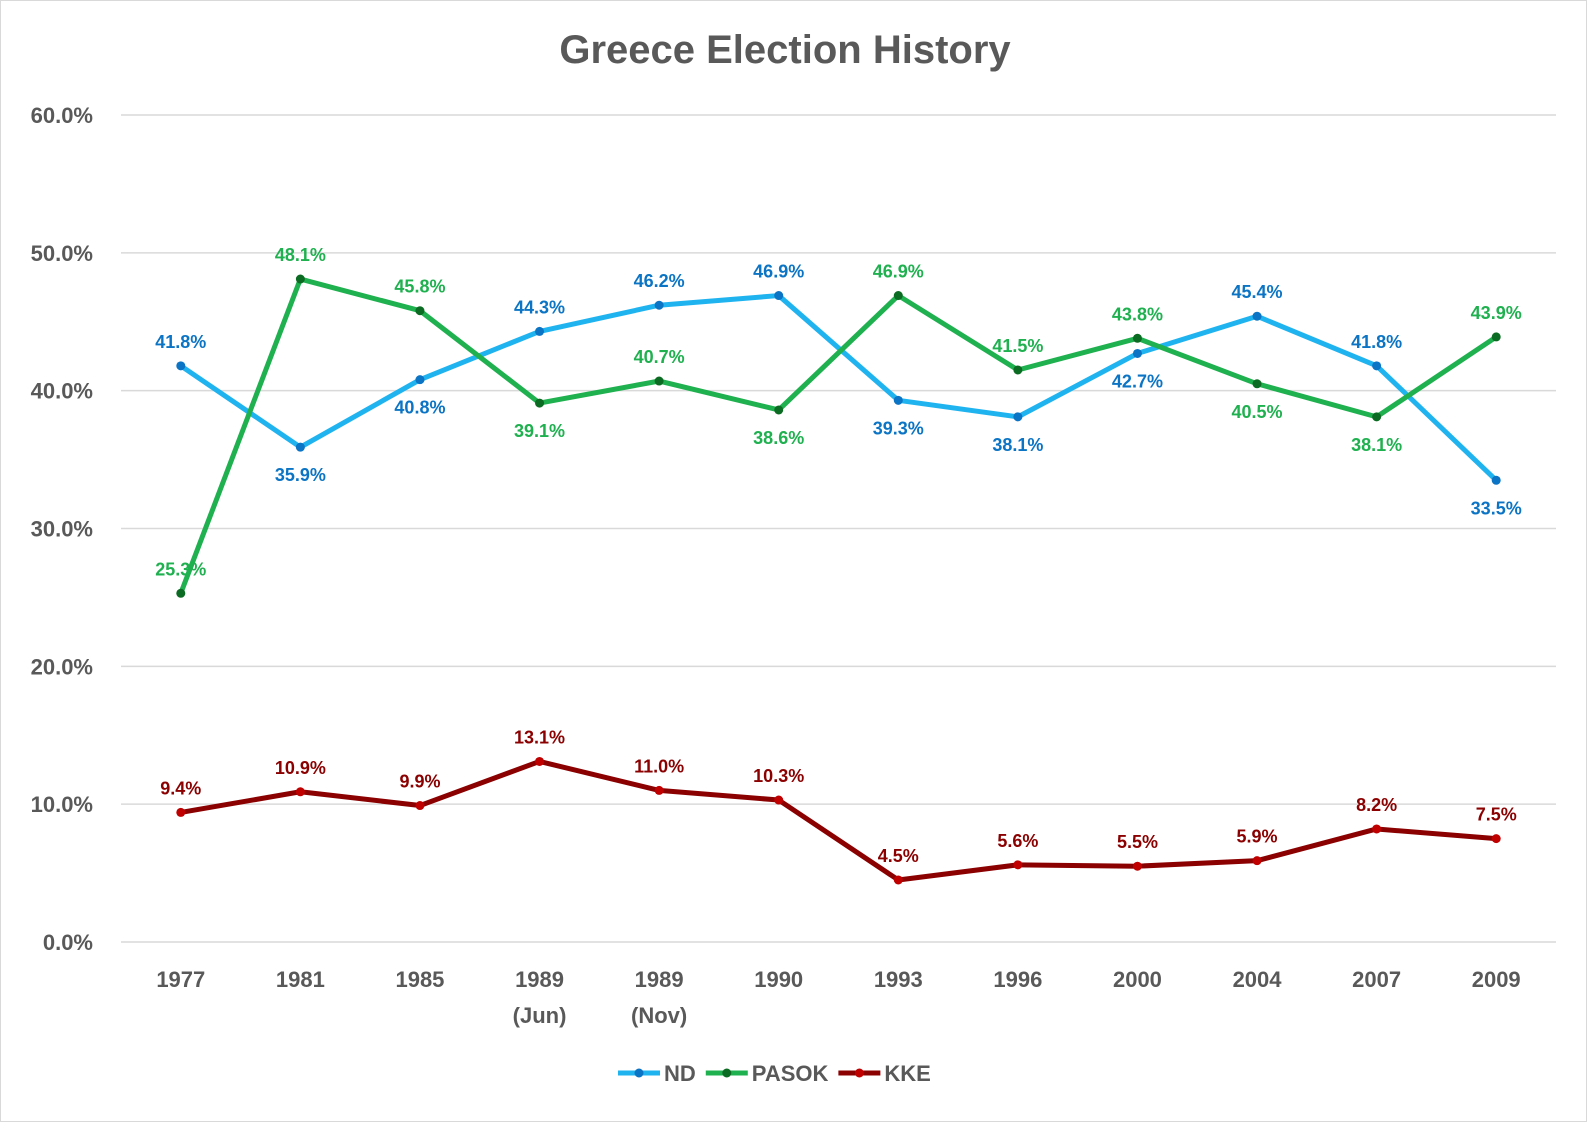 This screenshot has width=1587, height=1126. I want to click on data-label-nd: 46.9%, so click(778, 272).